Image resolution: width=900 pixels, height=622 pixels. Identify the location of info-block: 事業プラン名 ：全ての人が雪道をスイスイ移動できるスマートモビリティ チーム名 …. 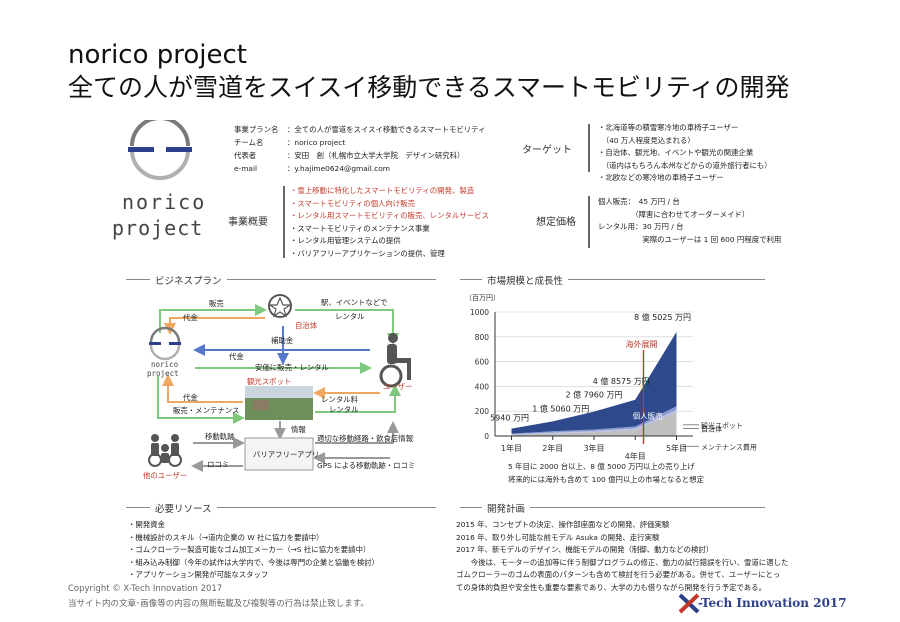
(379, 150).